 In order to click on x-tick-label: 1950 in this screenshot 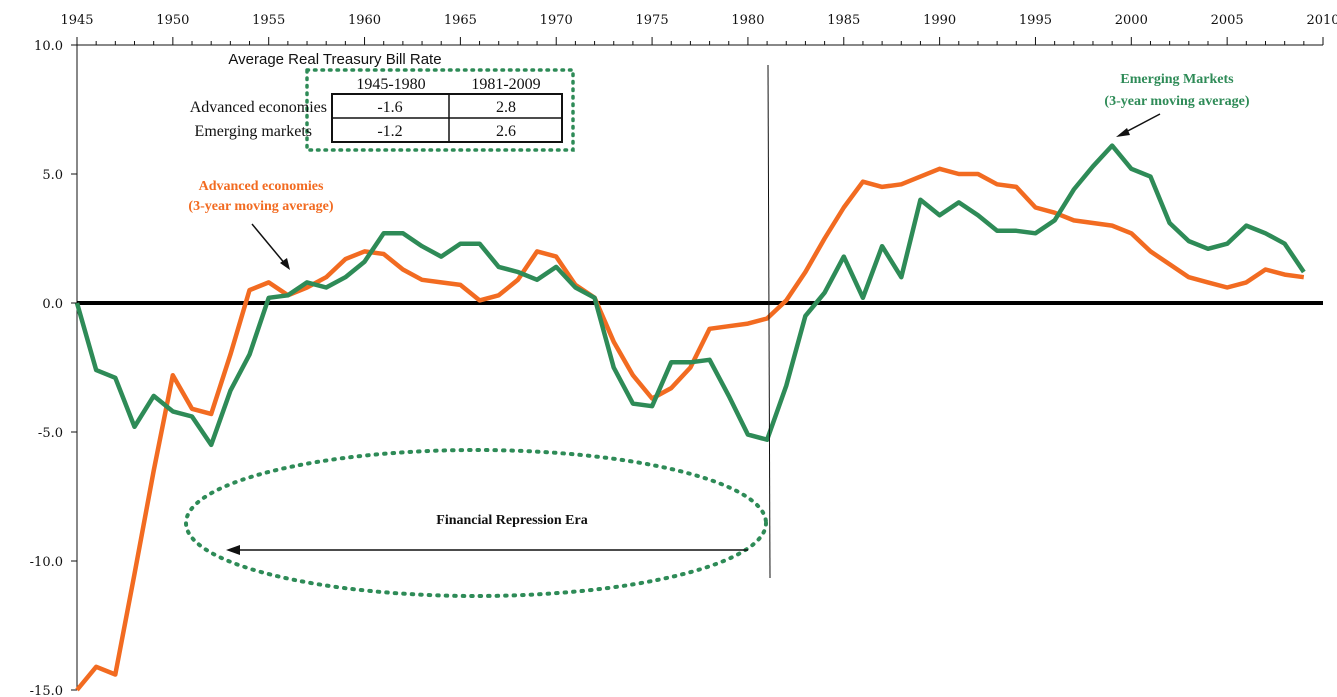, I will do `click(172, 20)`.